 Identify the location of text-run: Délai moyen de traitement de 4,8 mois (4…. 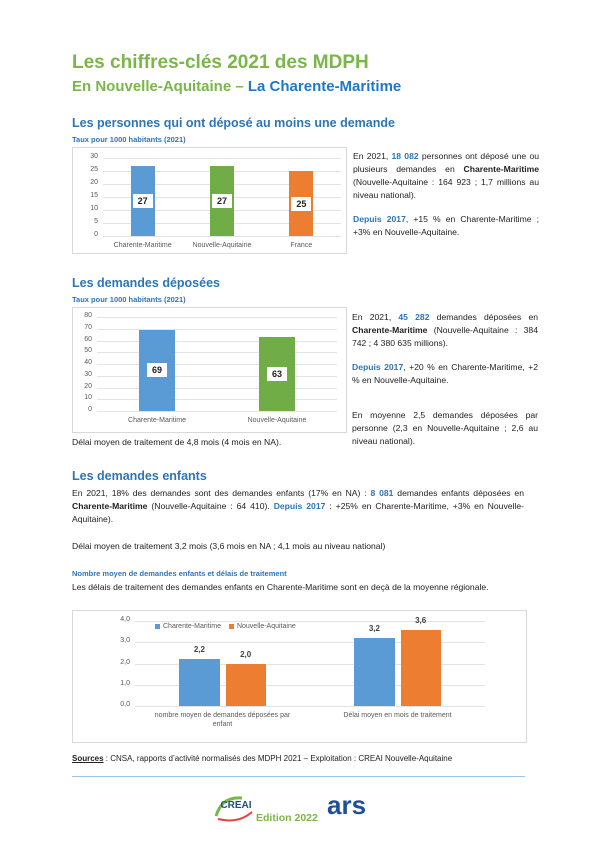
(177, 442).